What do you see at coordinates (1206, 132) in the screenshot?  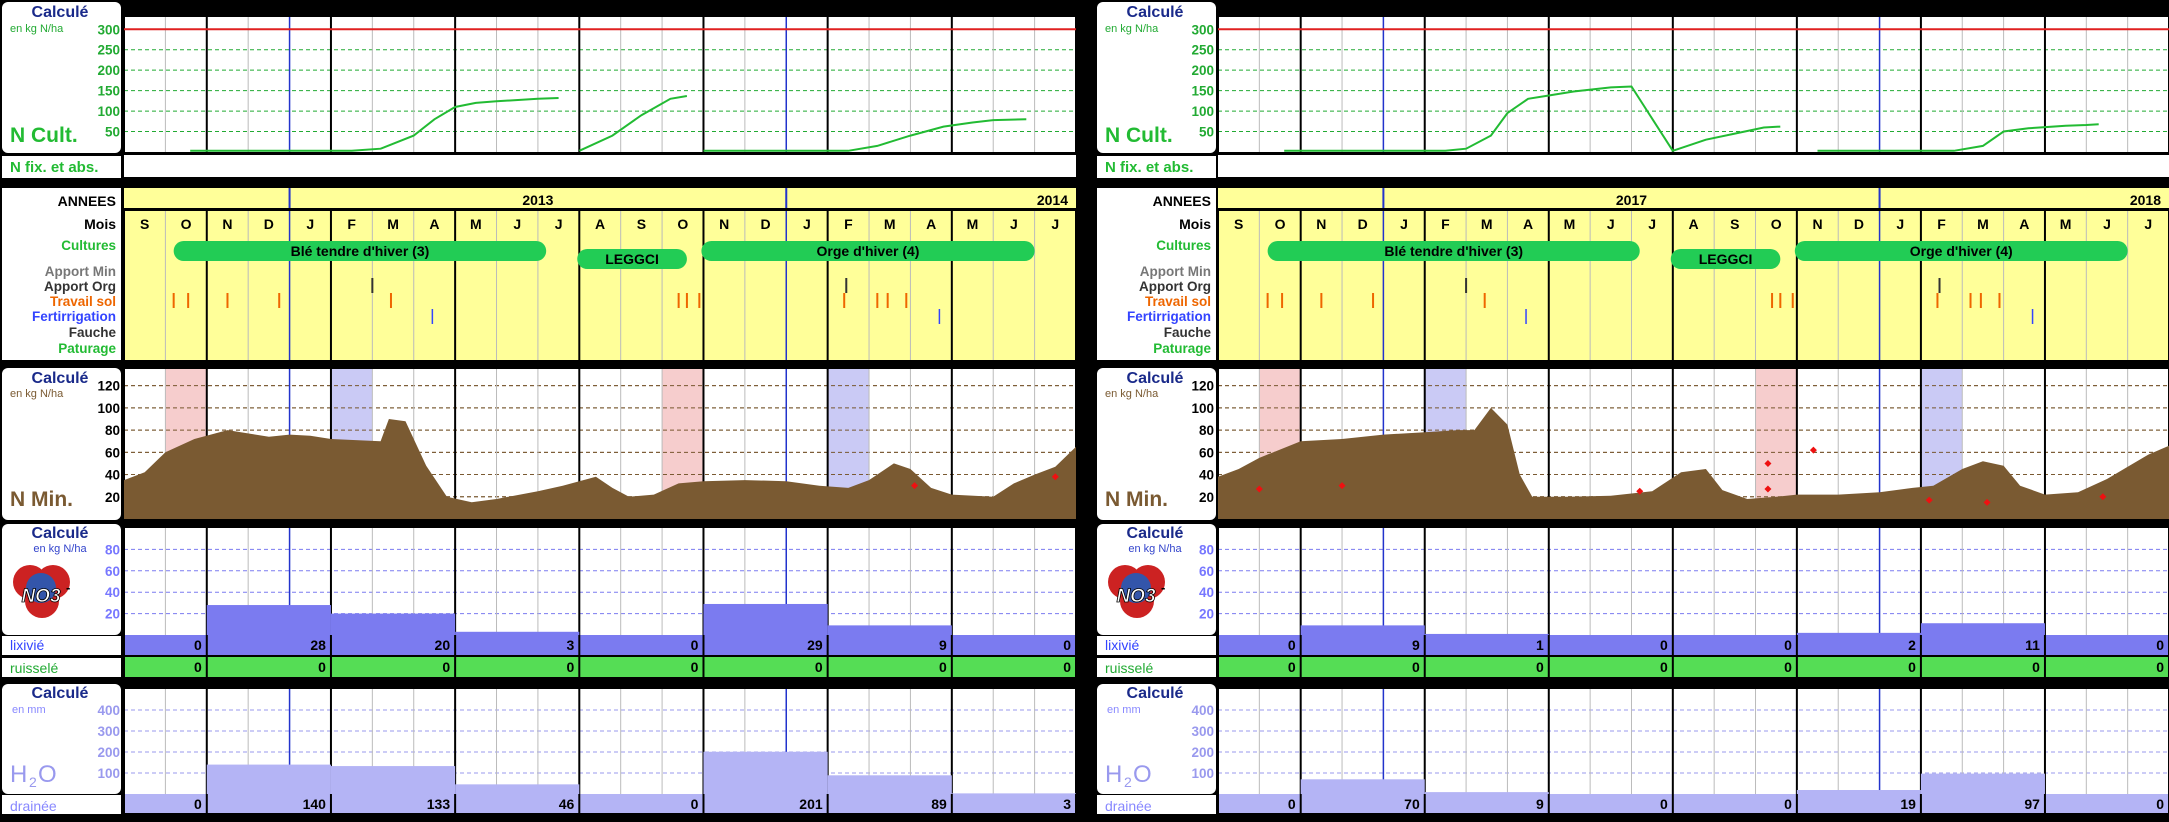 I see `ncult-tick-label: 50` at bounding box center [1206, 132].